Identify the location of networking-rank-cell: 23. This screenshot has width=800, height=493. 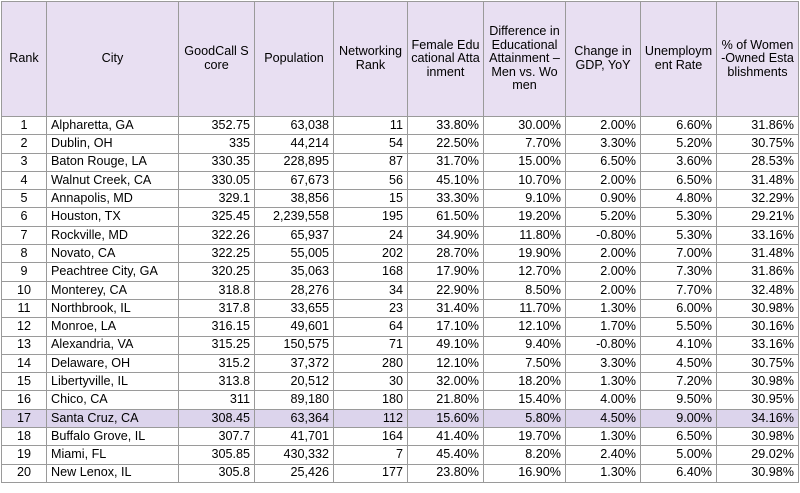
(370, 308).